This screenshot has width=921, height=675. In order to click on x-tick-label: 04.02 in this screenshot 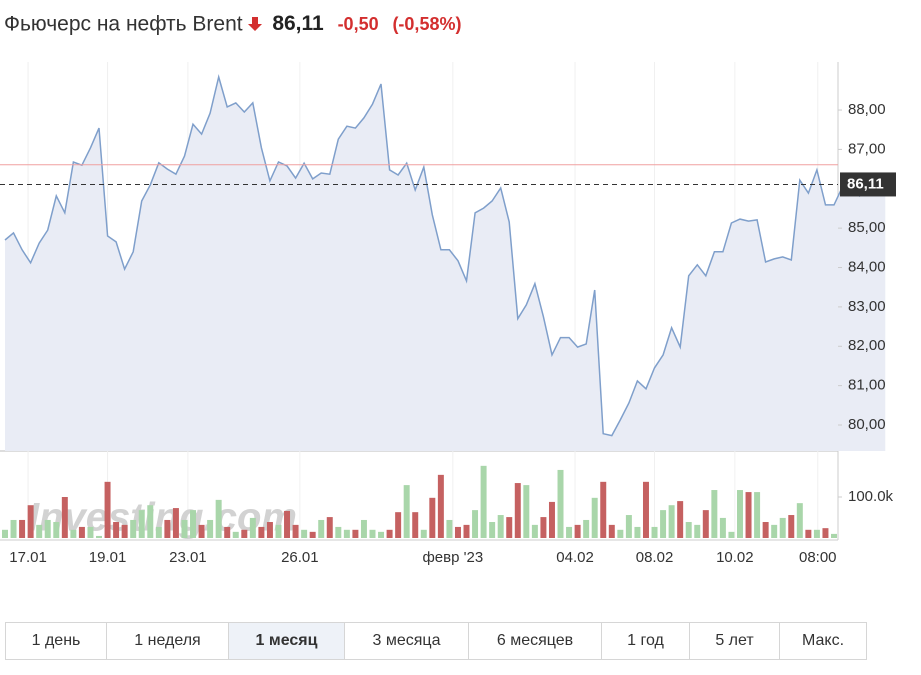, I will do `click(575, 557)`.